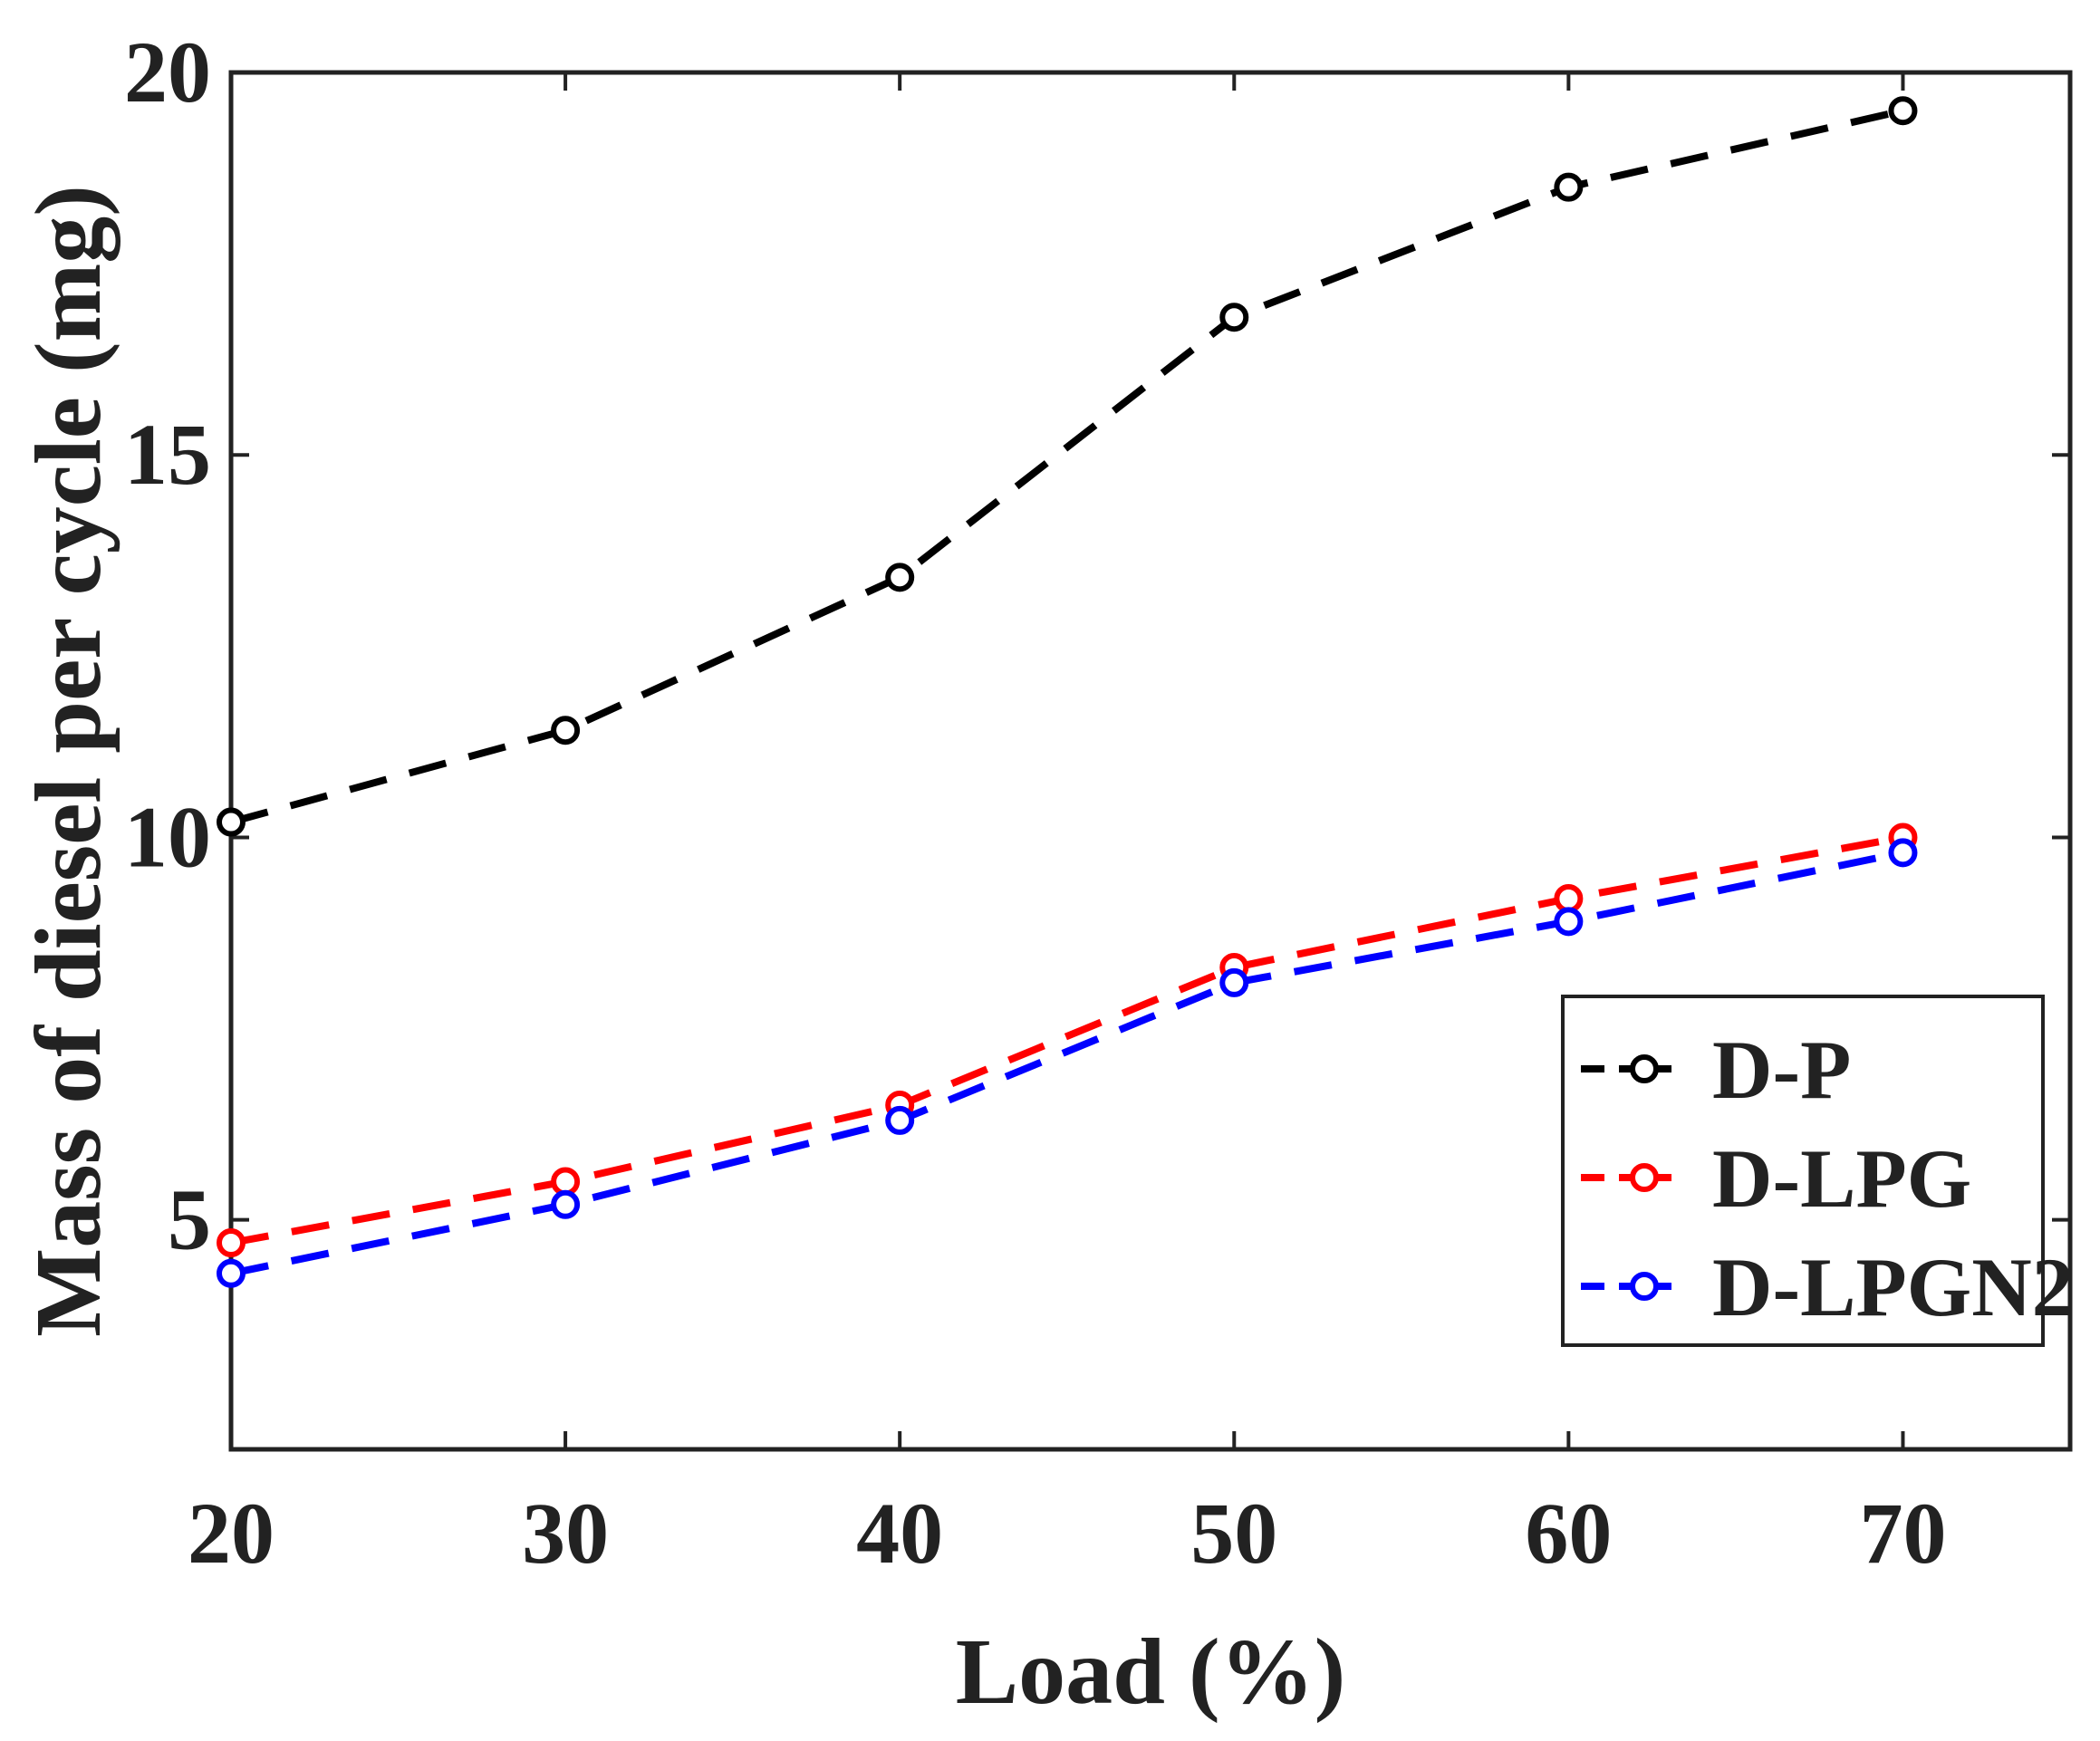 Image resolution: width=2100 pixels, height=1741 pixels. I want to click on x-tick-label: 70, so click(1902, 1534).